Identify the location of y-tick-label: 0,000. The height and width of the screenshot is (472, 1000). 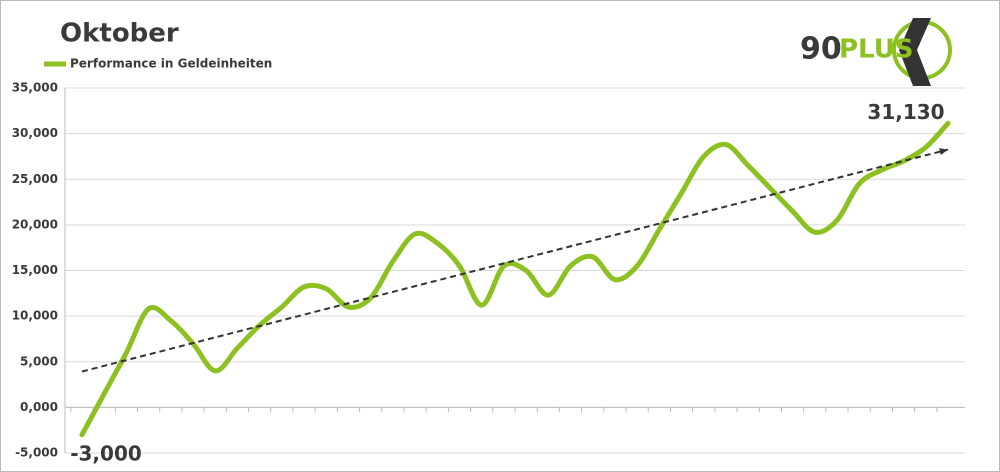
(39, 407).